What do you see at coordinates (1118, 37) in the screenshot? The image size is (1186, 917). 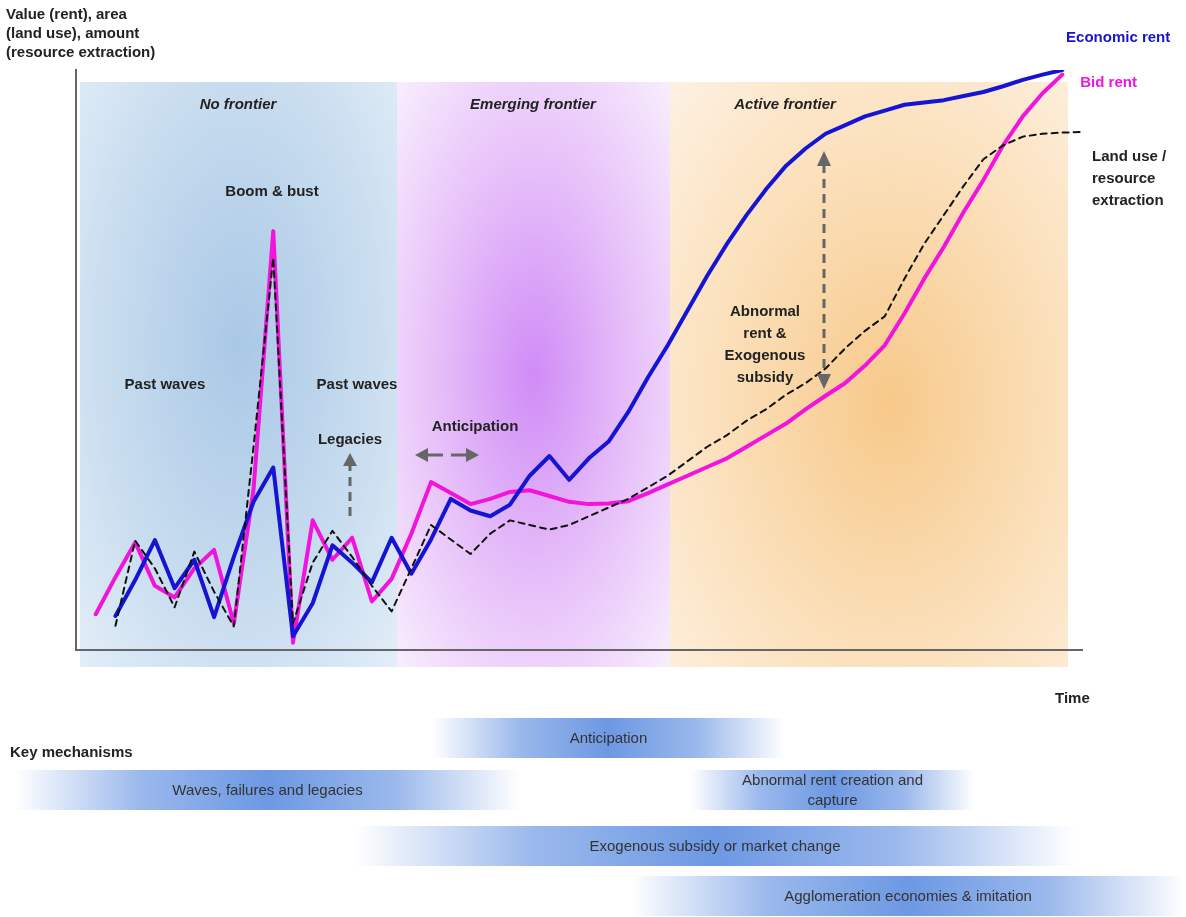 I see `series-label: Economic rent` at bounding box center [1118, 37].